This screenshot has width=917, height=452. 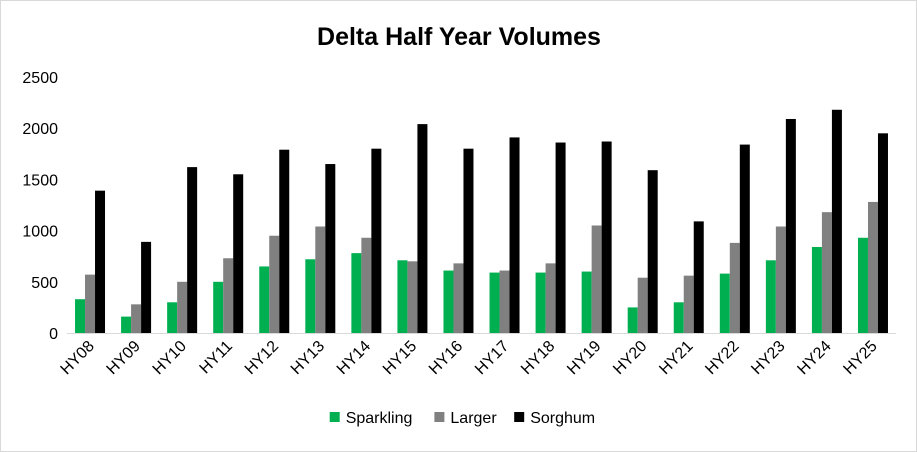 What do you see at coordinates (78, 358) in the screenshot?
I see `x-tick-label: HY08` at bounding box center [78, 358].